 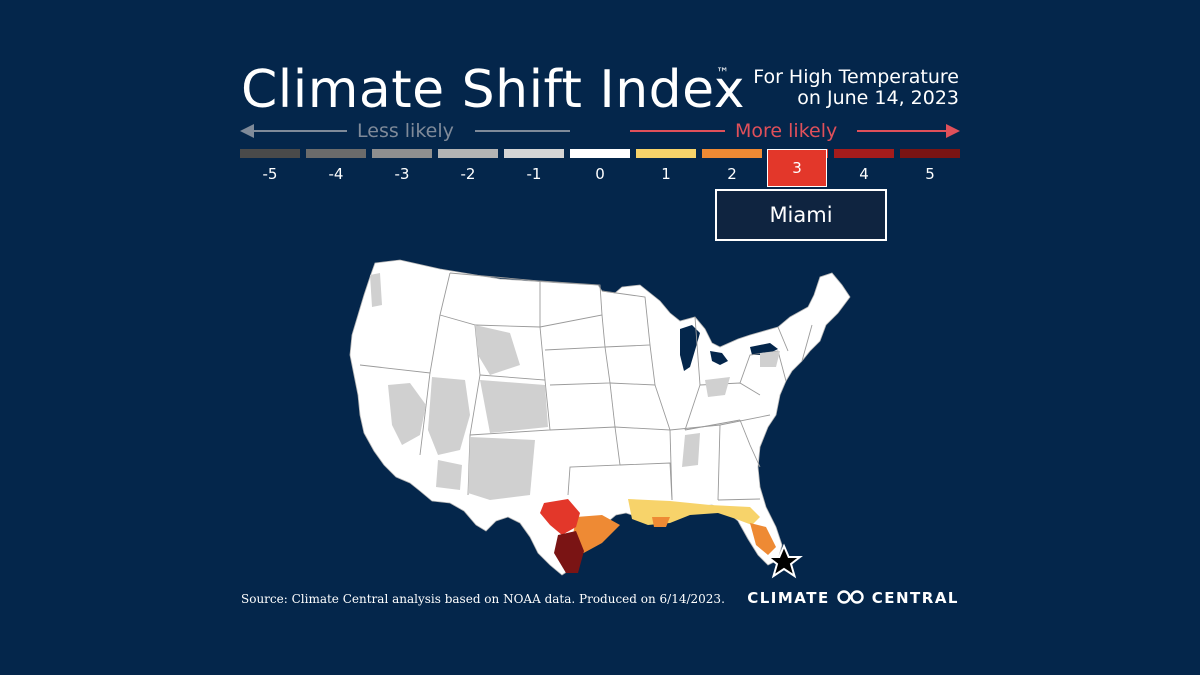 I want to click on less-likely-indicator: Less likely, so click(x=405, y=131).